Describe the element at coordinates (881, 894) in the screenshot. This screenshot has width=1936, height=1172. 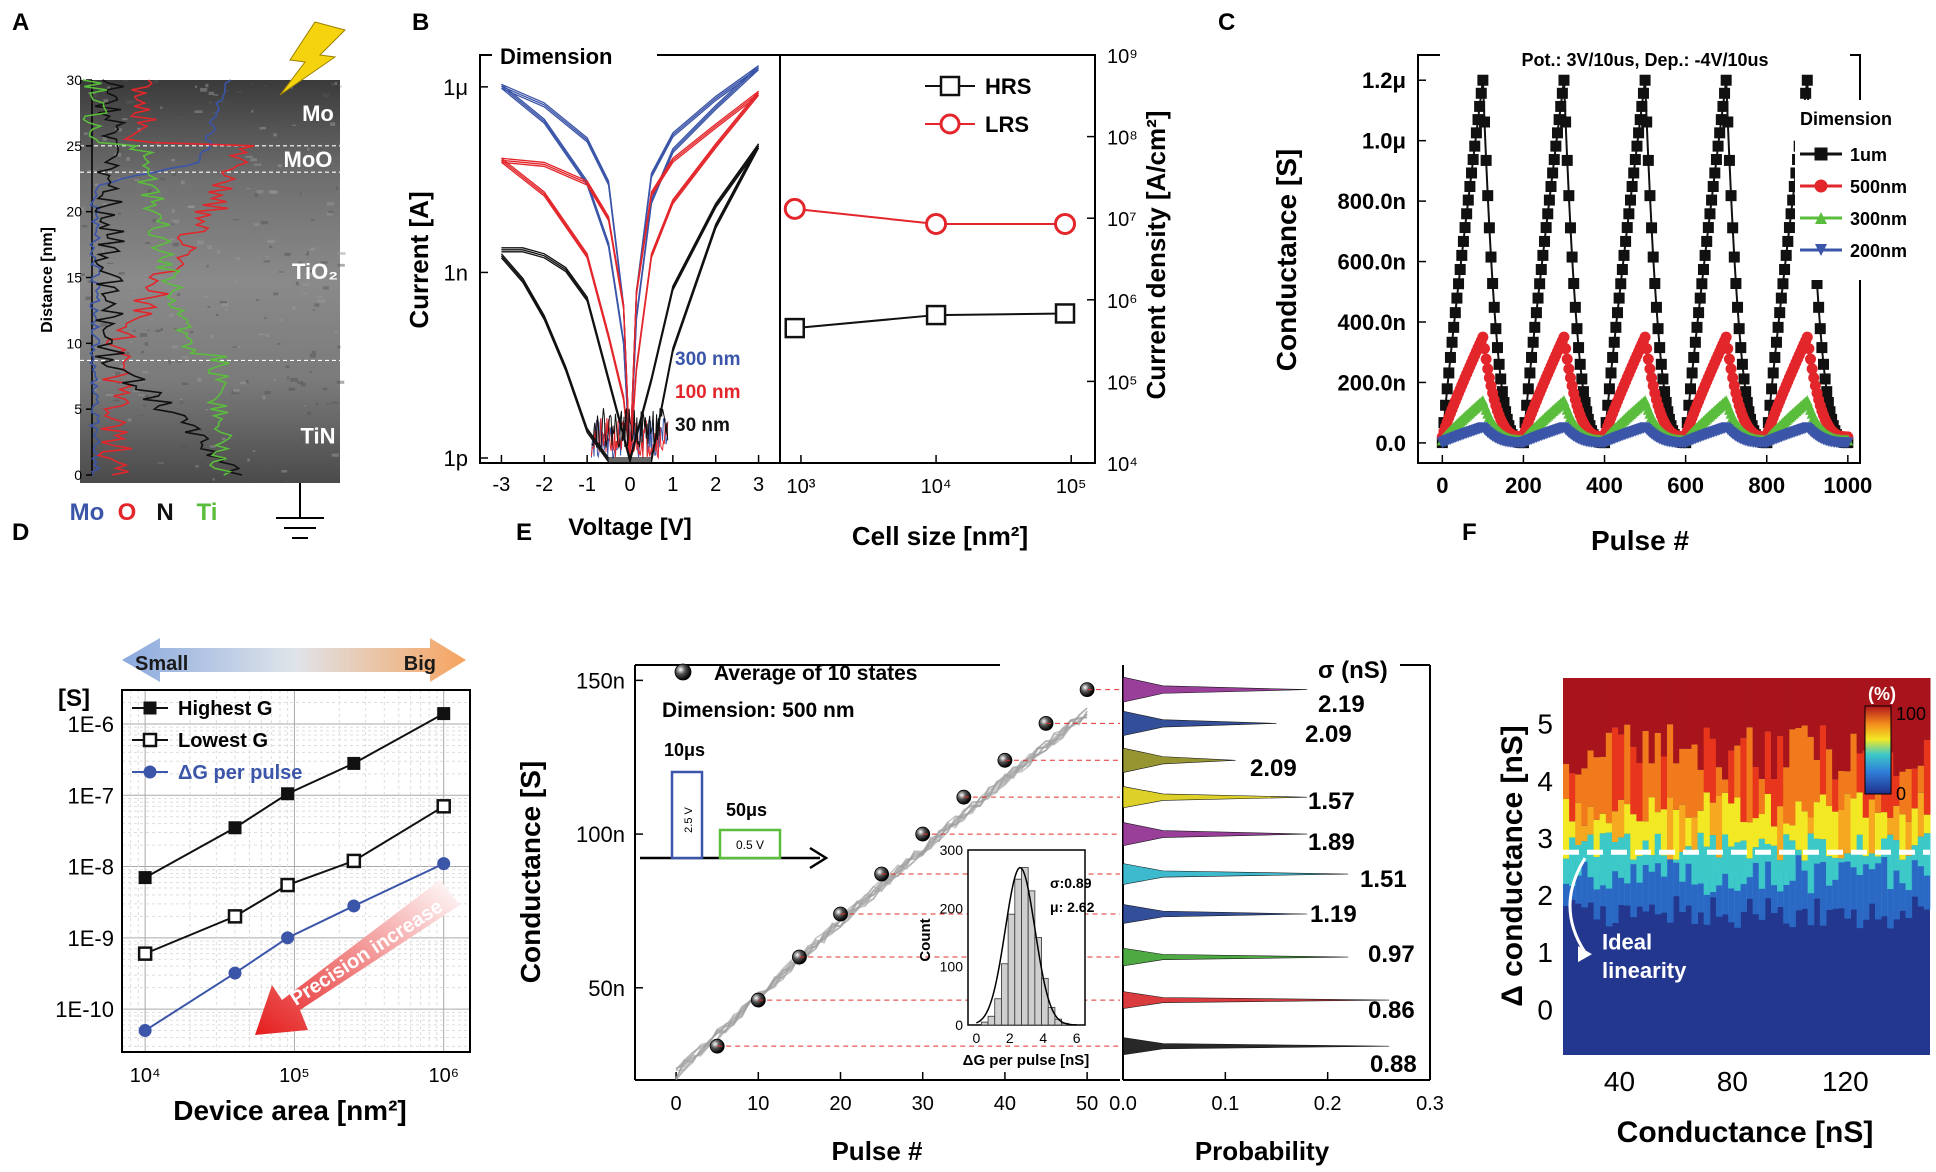
I see `e-gray-traces` at that location.